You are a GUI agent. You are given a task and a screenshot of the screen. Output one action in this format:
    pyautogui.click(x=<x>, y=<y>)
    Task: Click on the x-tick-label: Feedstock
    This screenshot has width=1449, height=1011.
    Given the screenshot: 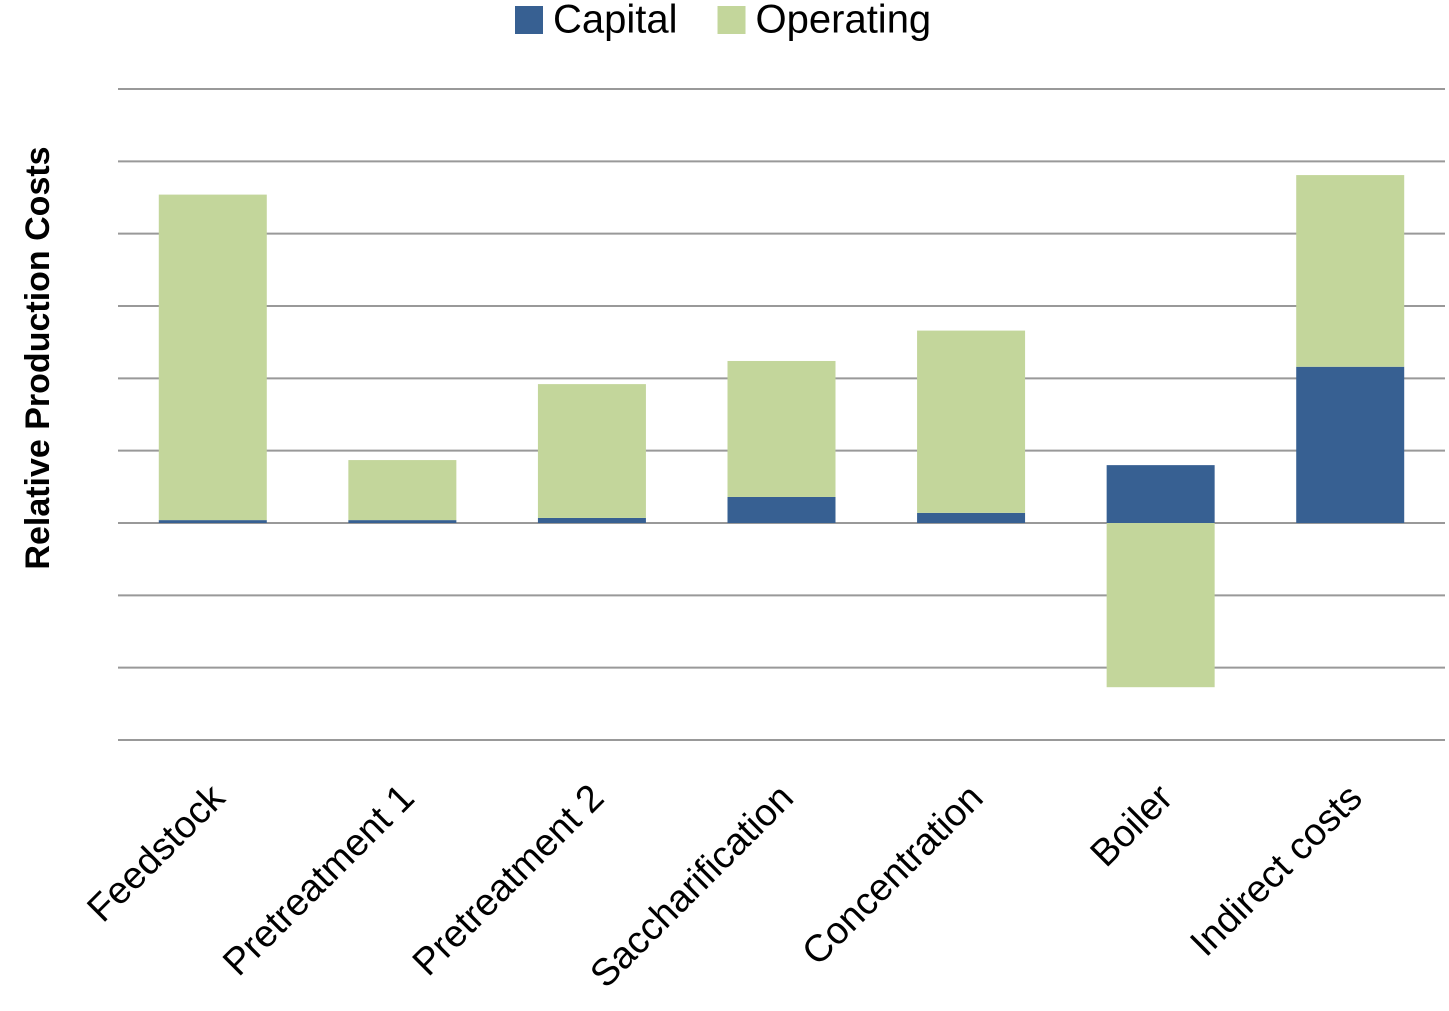 What is the action you would take?
    pyautogui.click(x=156, y=853)
    